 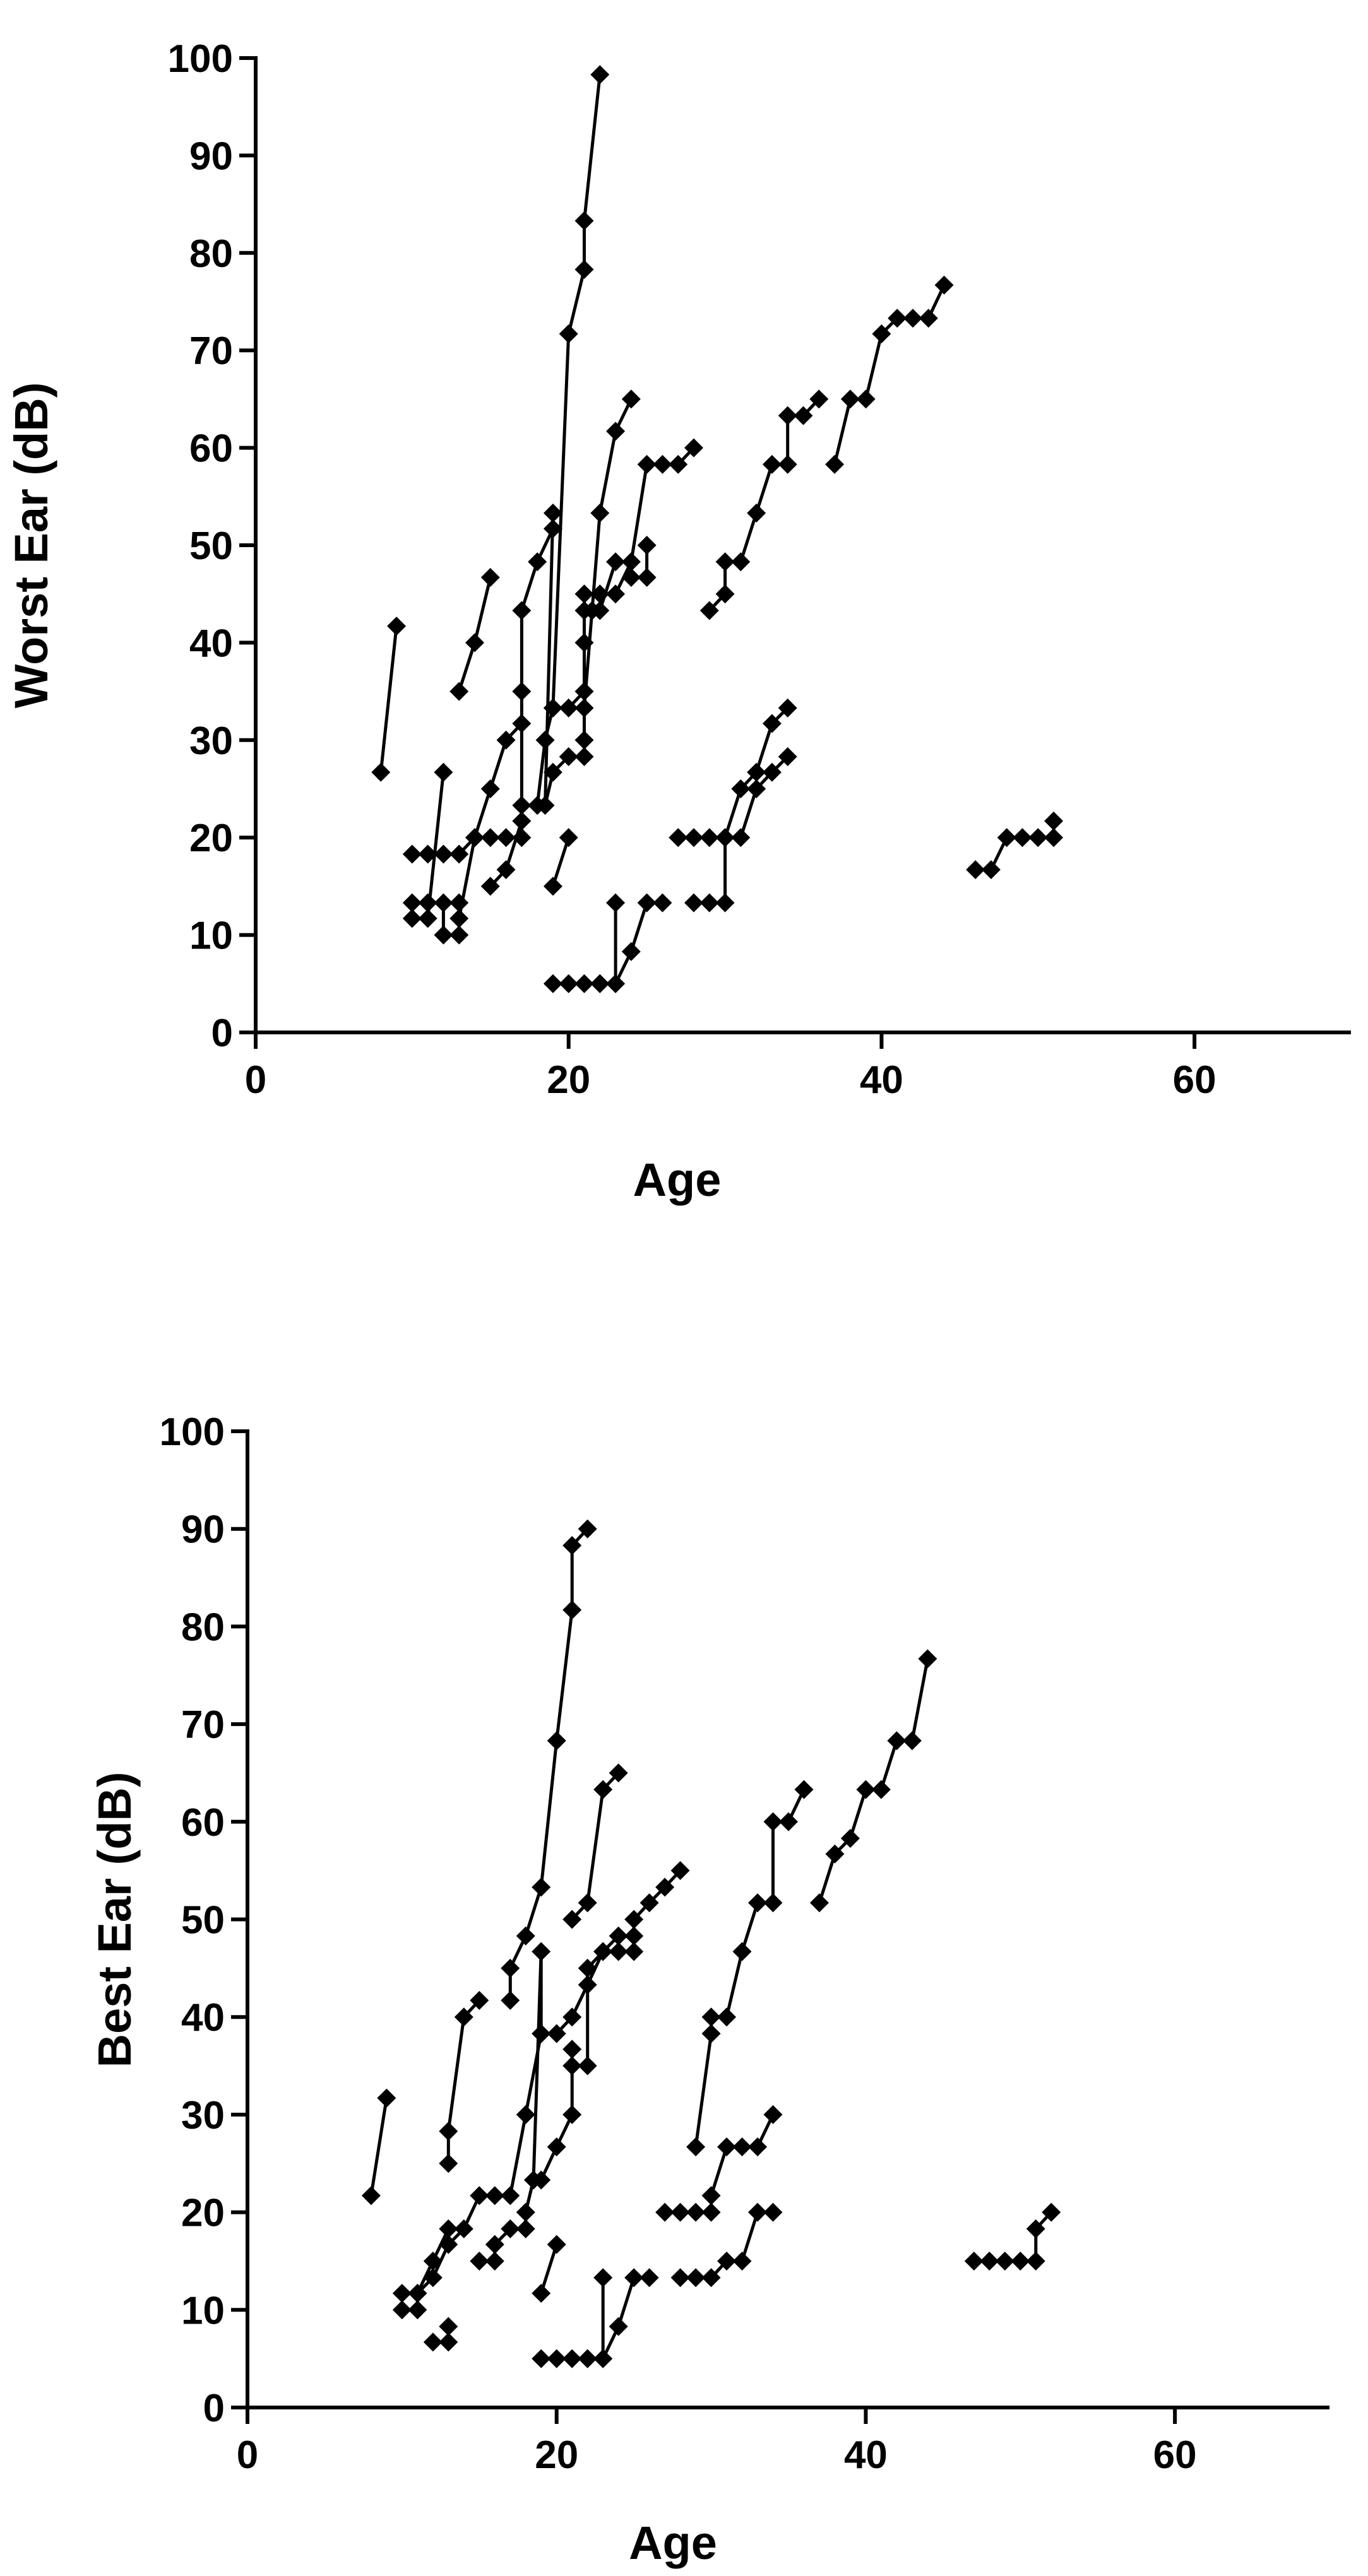 I want to click on series-s12, so click(x=631, y=943).